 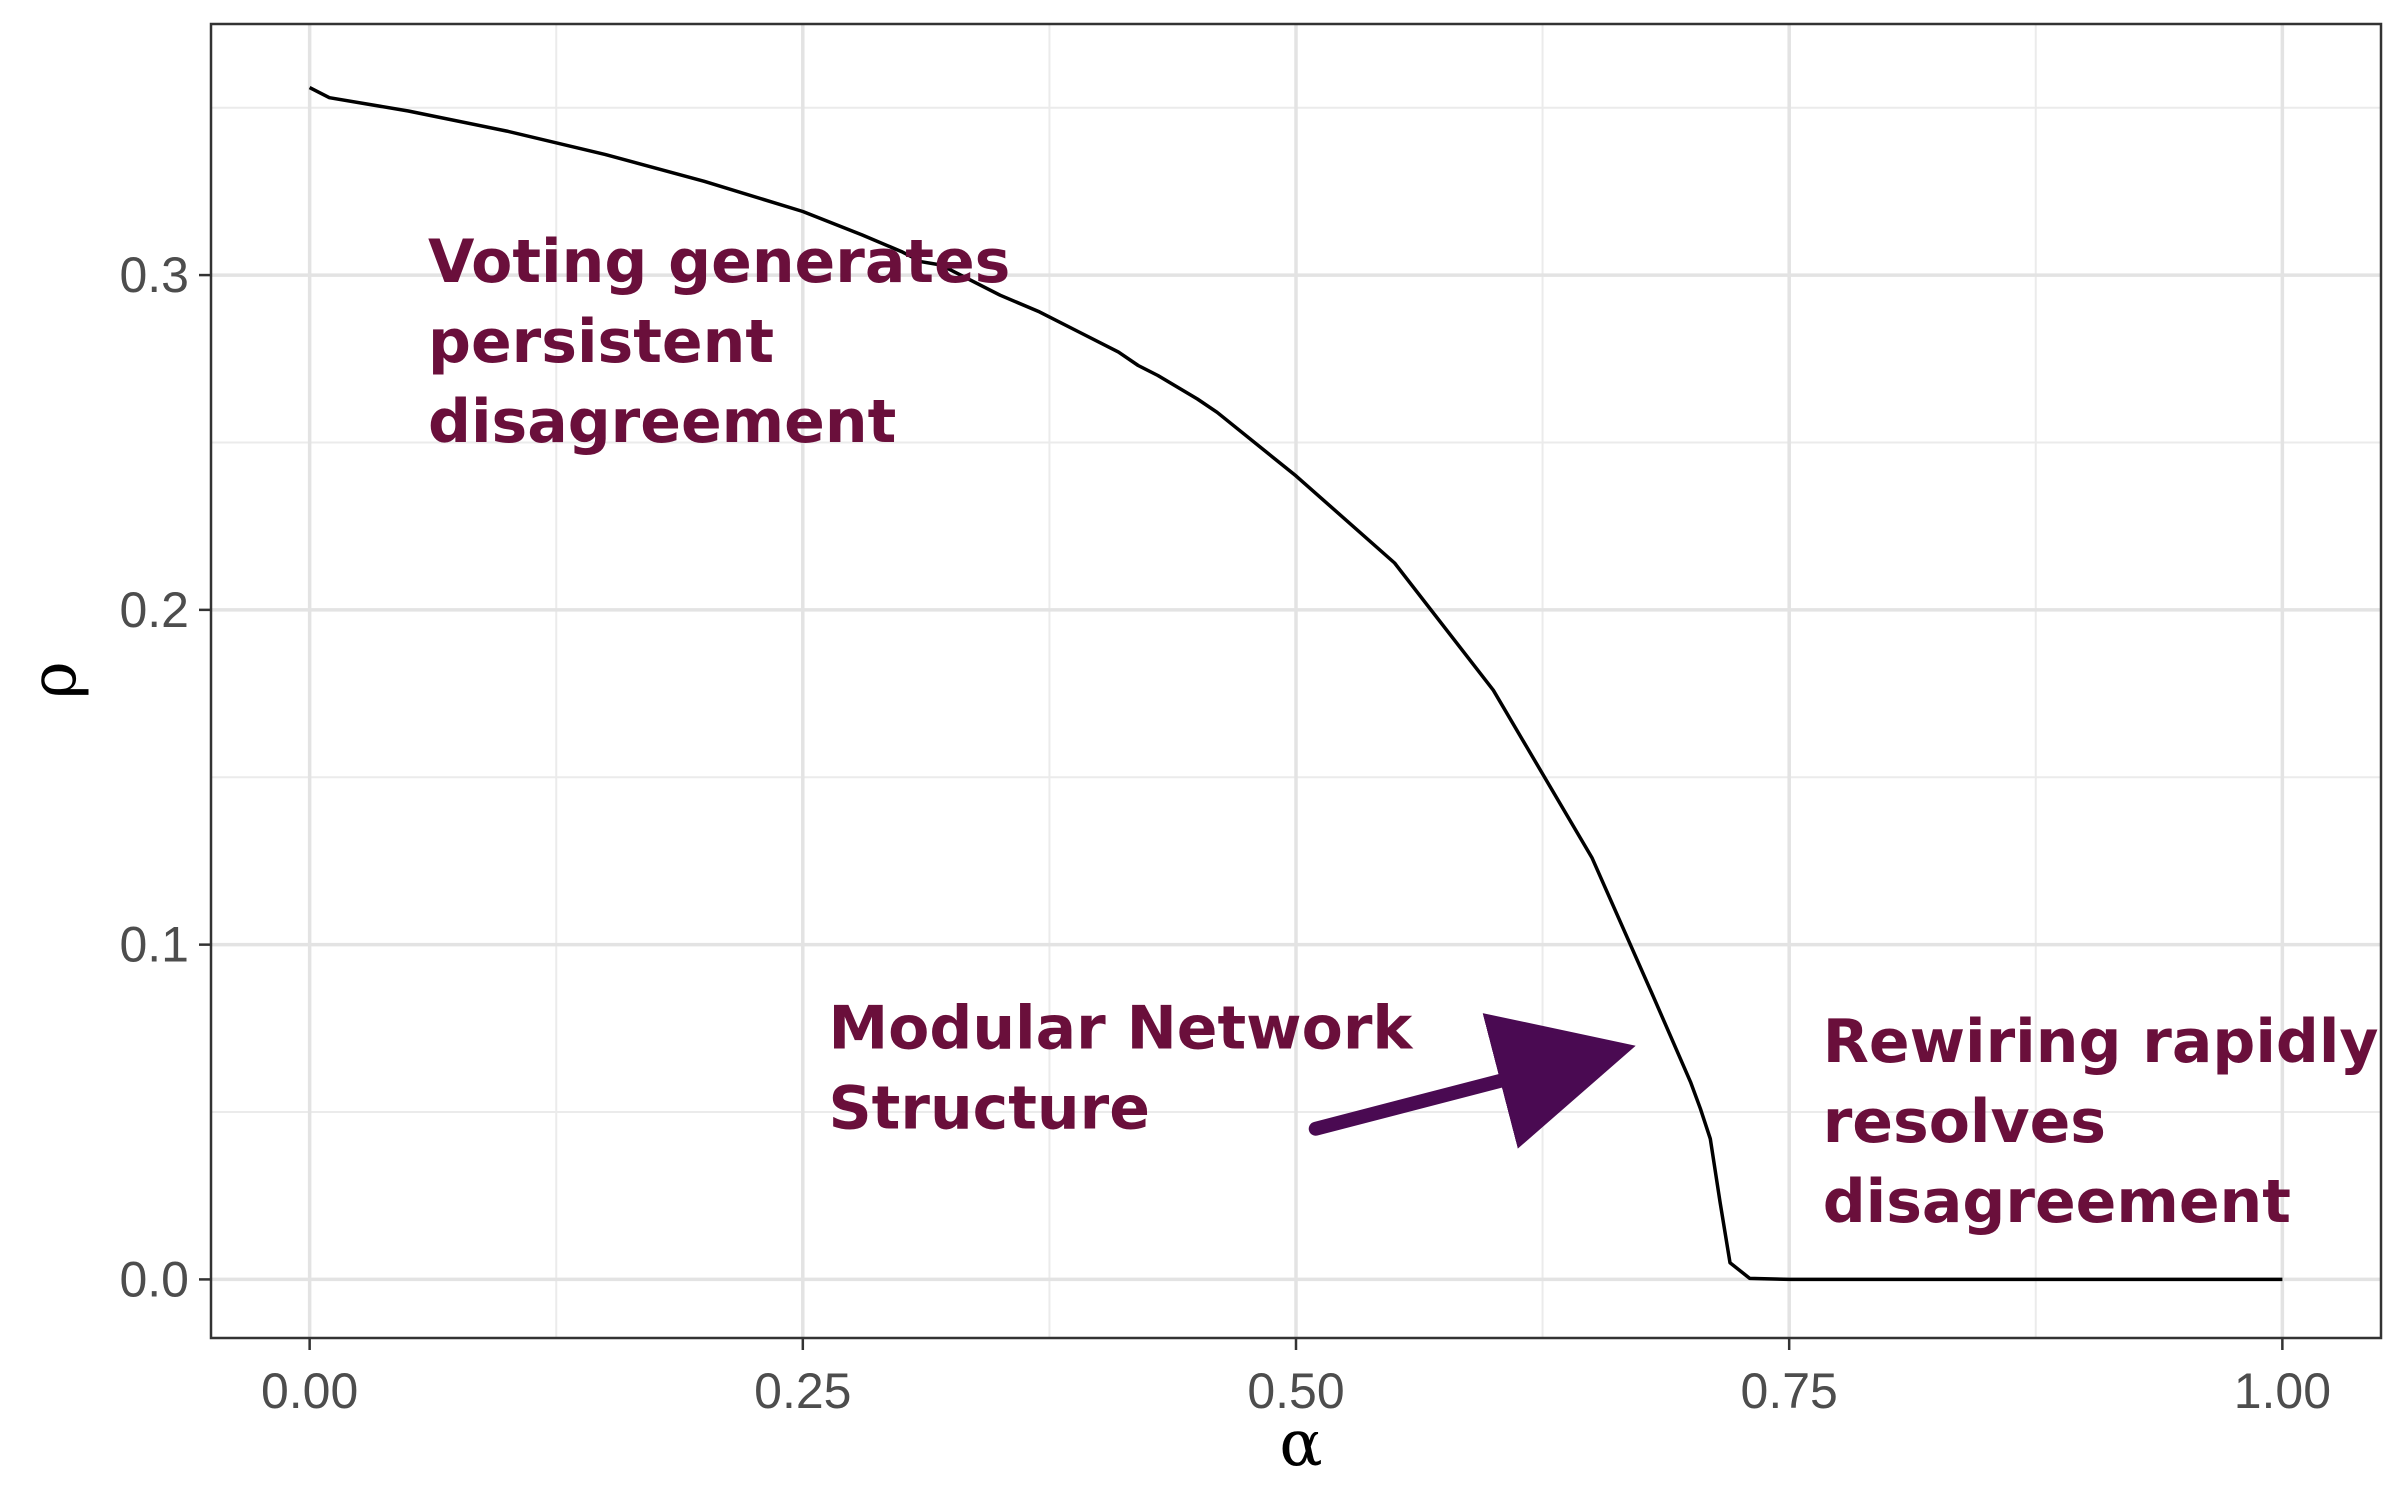 What do you see at coordinates (54, 680) in the screenshot?
I see `y-axis-title: ρ` at bounding box center [54, 680].